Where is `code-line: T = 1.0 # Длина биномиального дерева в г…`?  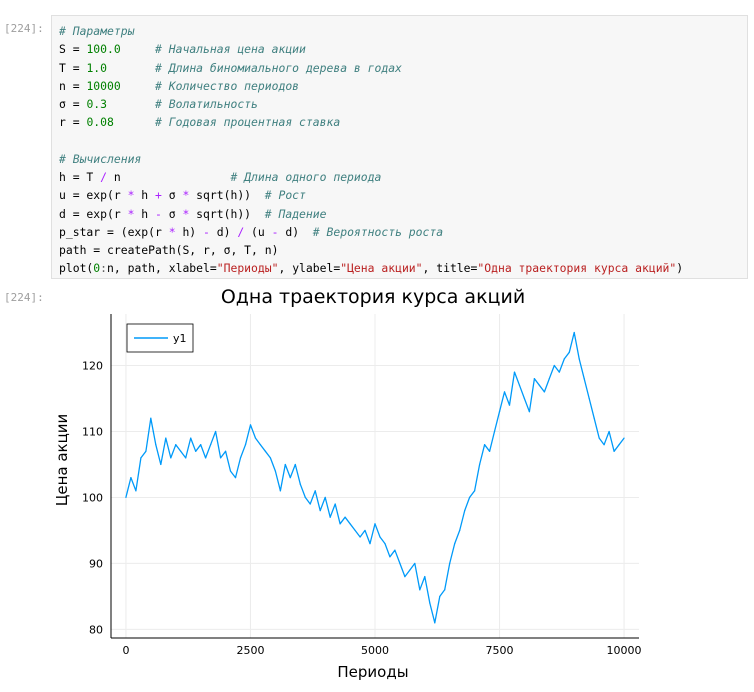
code-line: T = 1.0 # Длина биномиального дерева в г… is located at coordinates (230, 67).